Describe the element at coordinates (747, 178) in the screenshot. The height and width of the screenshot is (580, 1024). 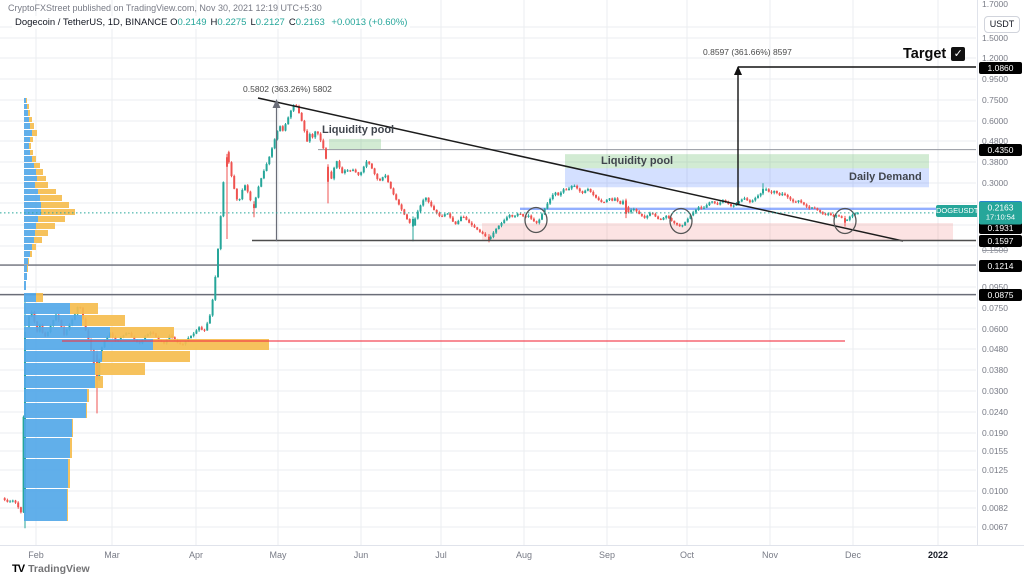
I see `daily-demand` at that location.